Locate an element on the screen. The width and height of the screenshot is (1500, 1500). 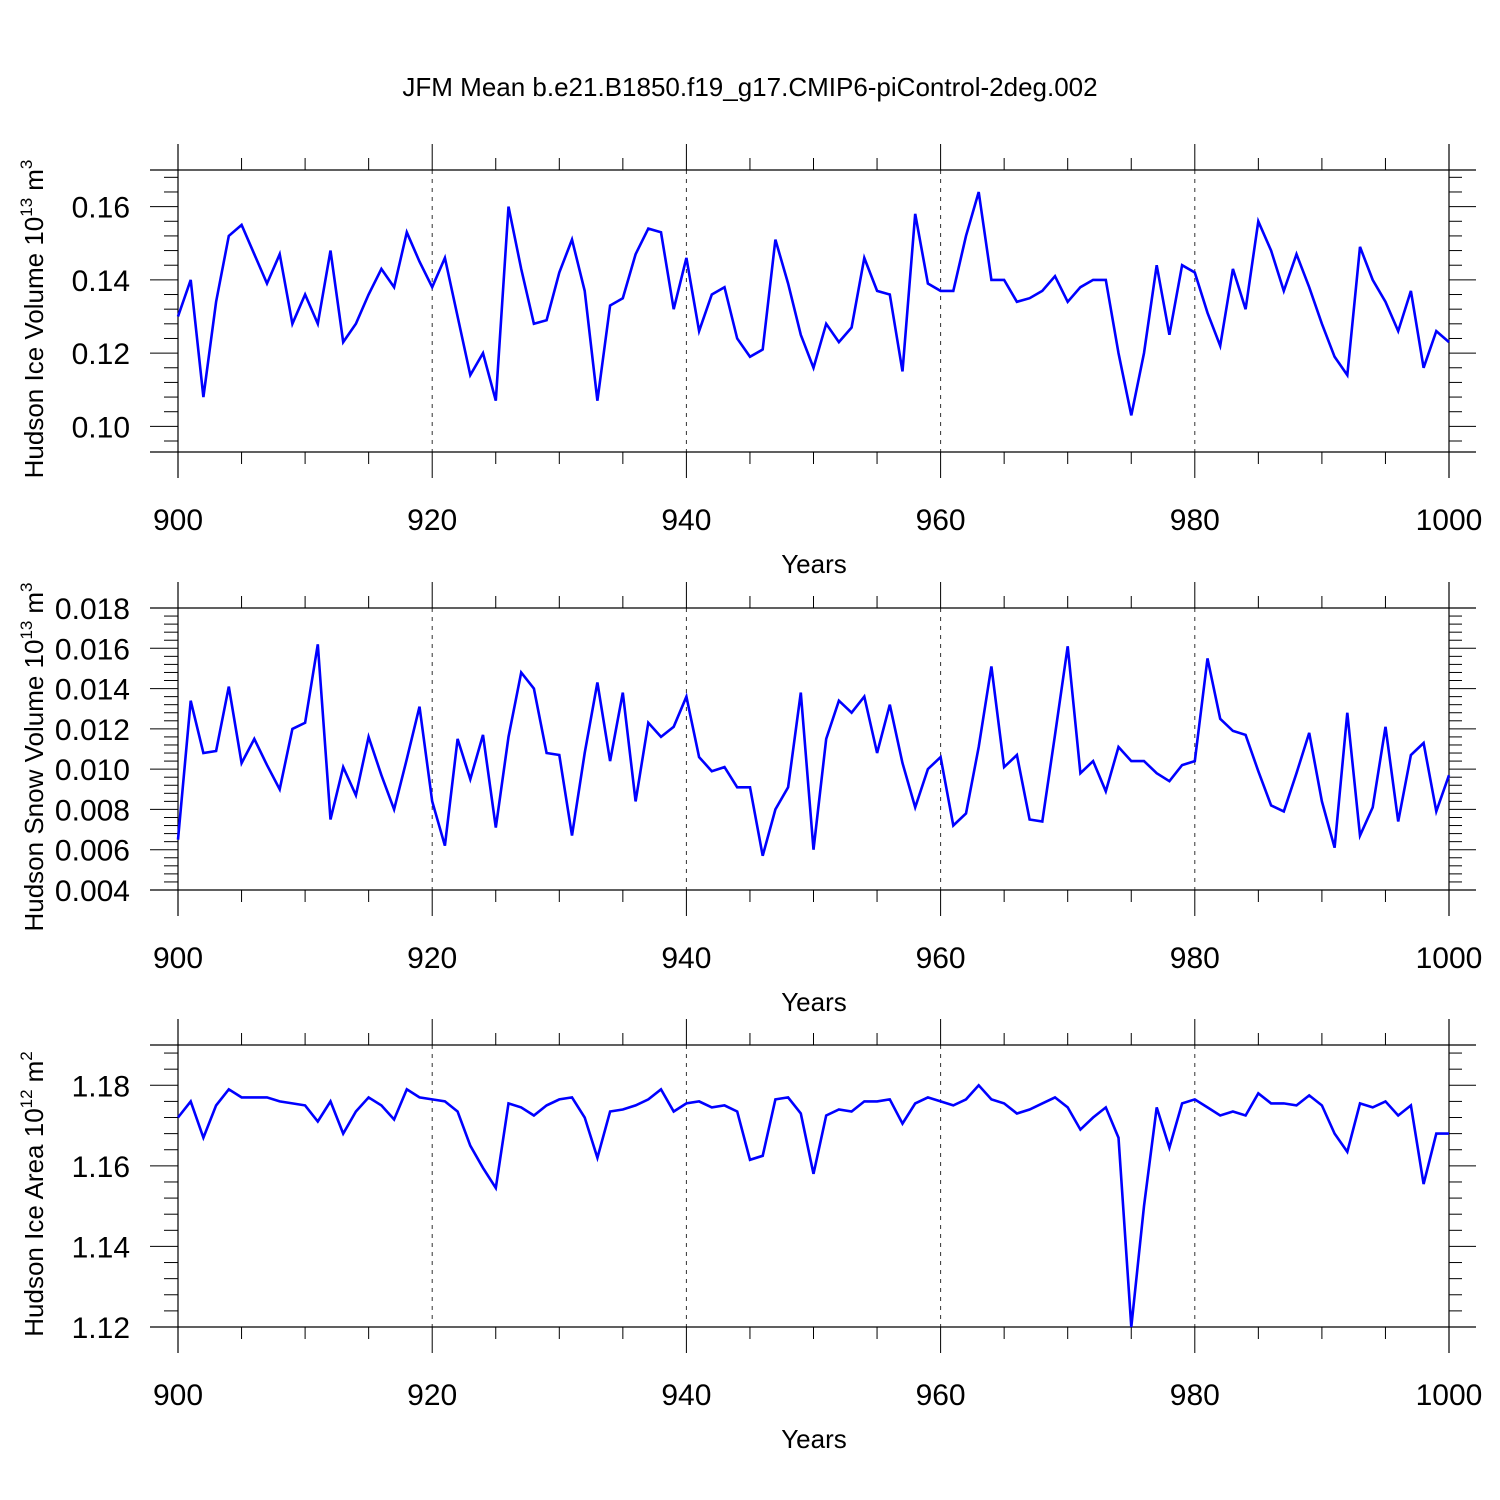
y-axis-label: Hudson Ice Area 1012 m2 is located at coordinates (33, 1193).